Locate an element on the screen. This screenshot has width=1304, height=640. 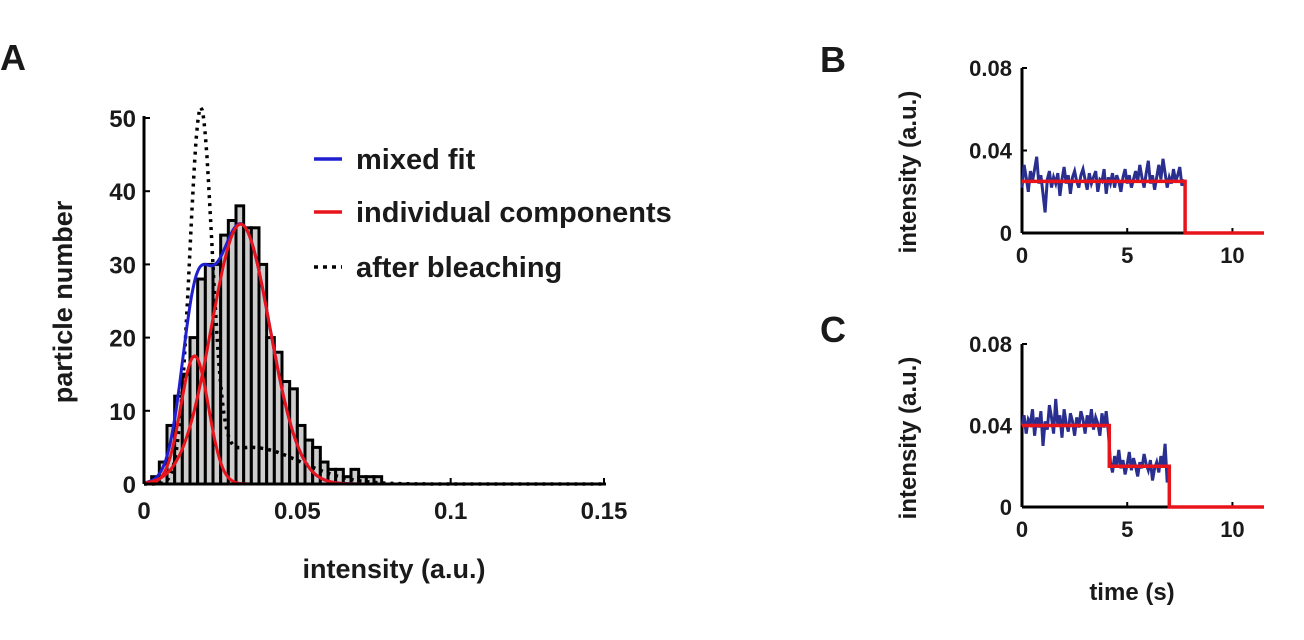
trace-chart-b: 0 0.04 0.08 0 5 10 intensity (a.u.) is located at coordinates (1079, 162).